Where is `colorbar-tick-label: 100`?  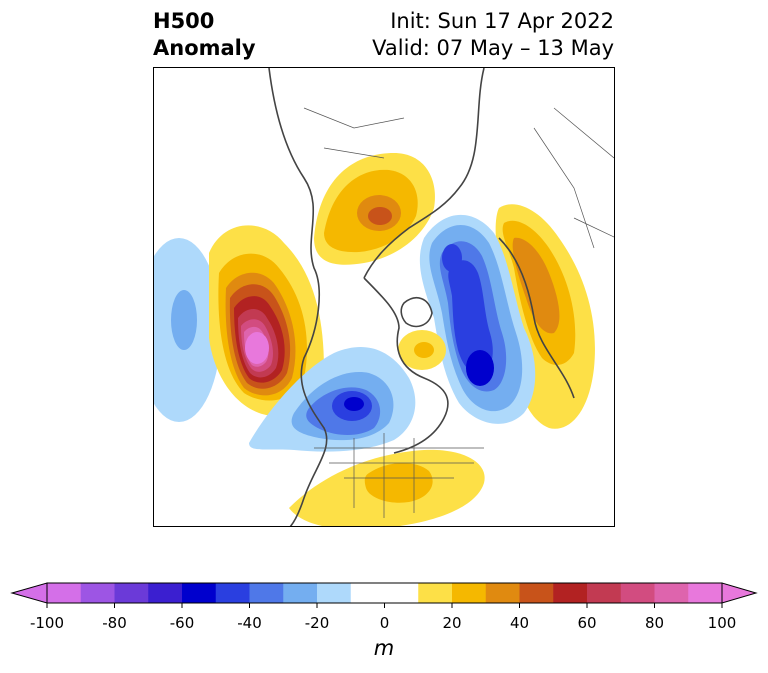
colorbar-tick-label: 100 is located at coordinates (722, 623).